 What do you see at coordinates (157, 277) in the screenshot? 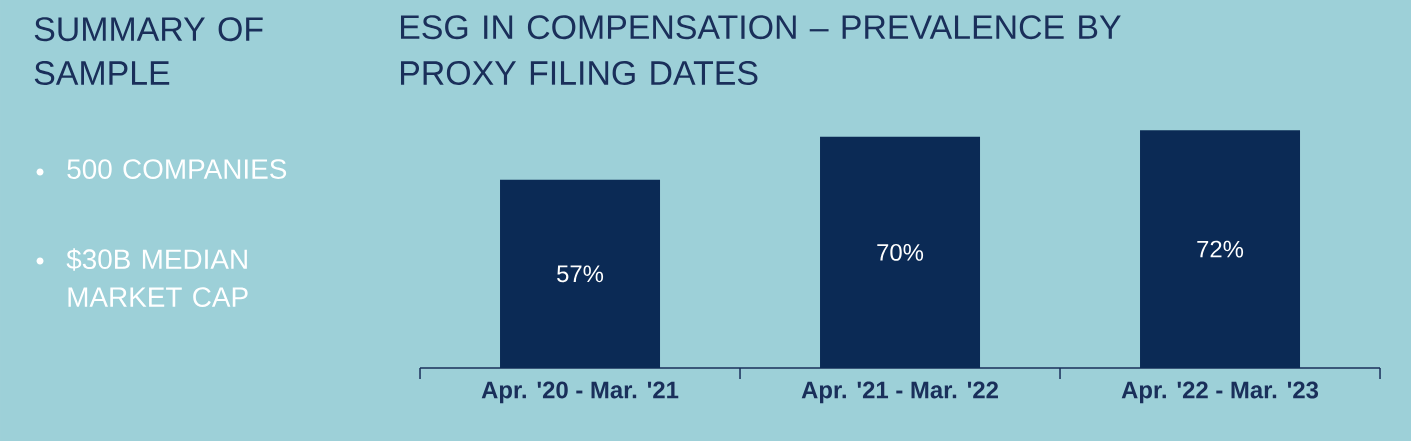
I see `text: $30B MEDIAN MARKET CAP` at bounding box center [157, 277].